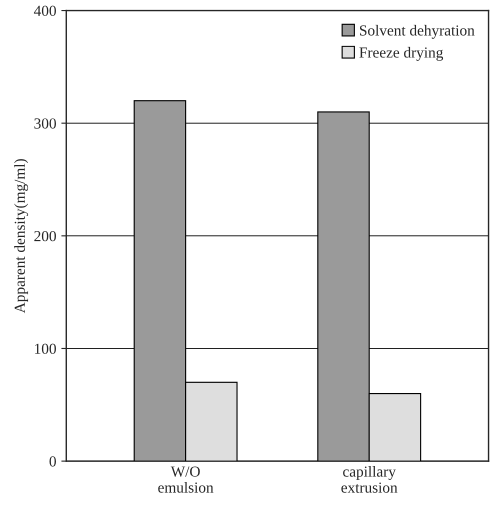 The width and height of the screenshot is (491, 527). What do you see at coordinates (21, 236) in the screenshot?
I see `y-axis-title: Apparent density(mg/ml)` at bounding box center [21, 236].